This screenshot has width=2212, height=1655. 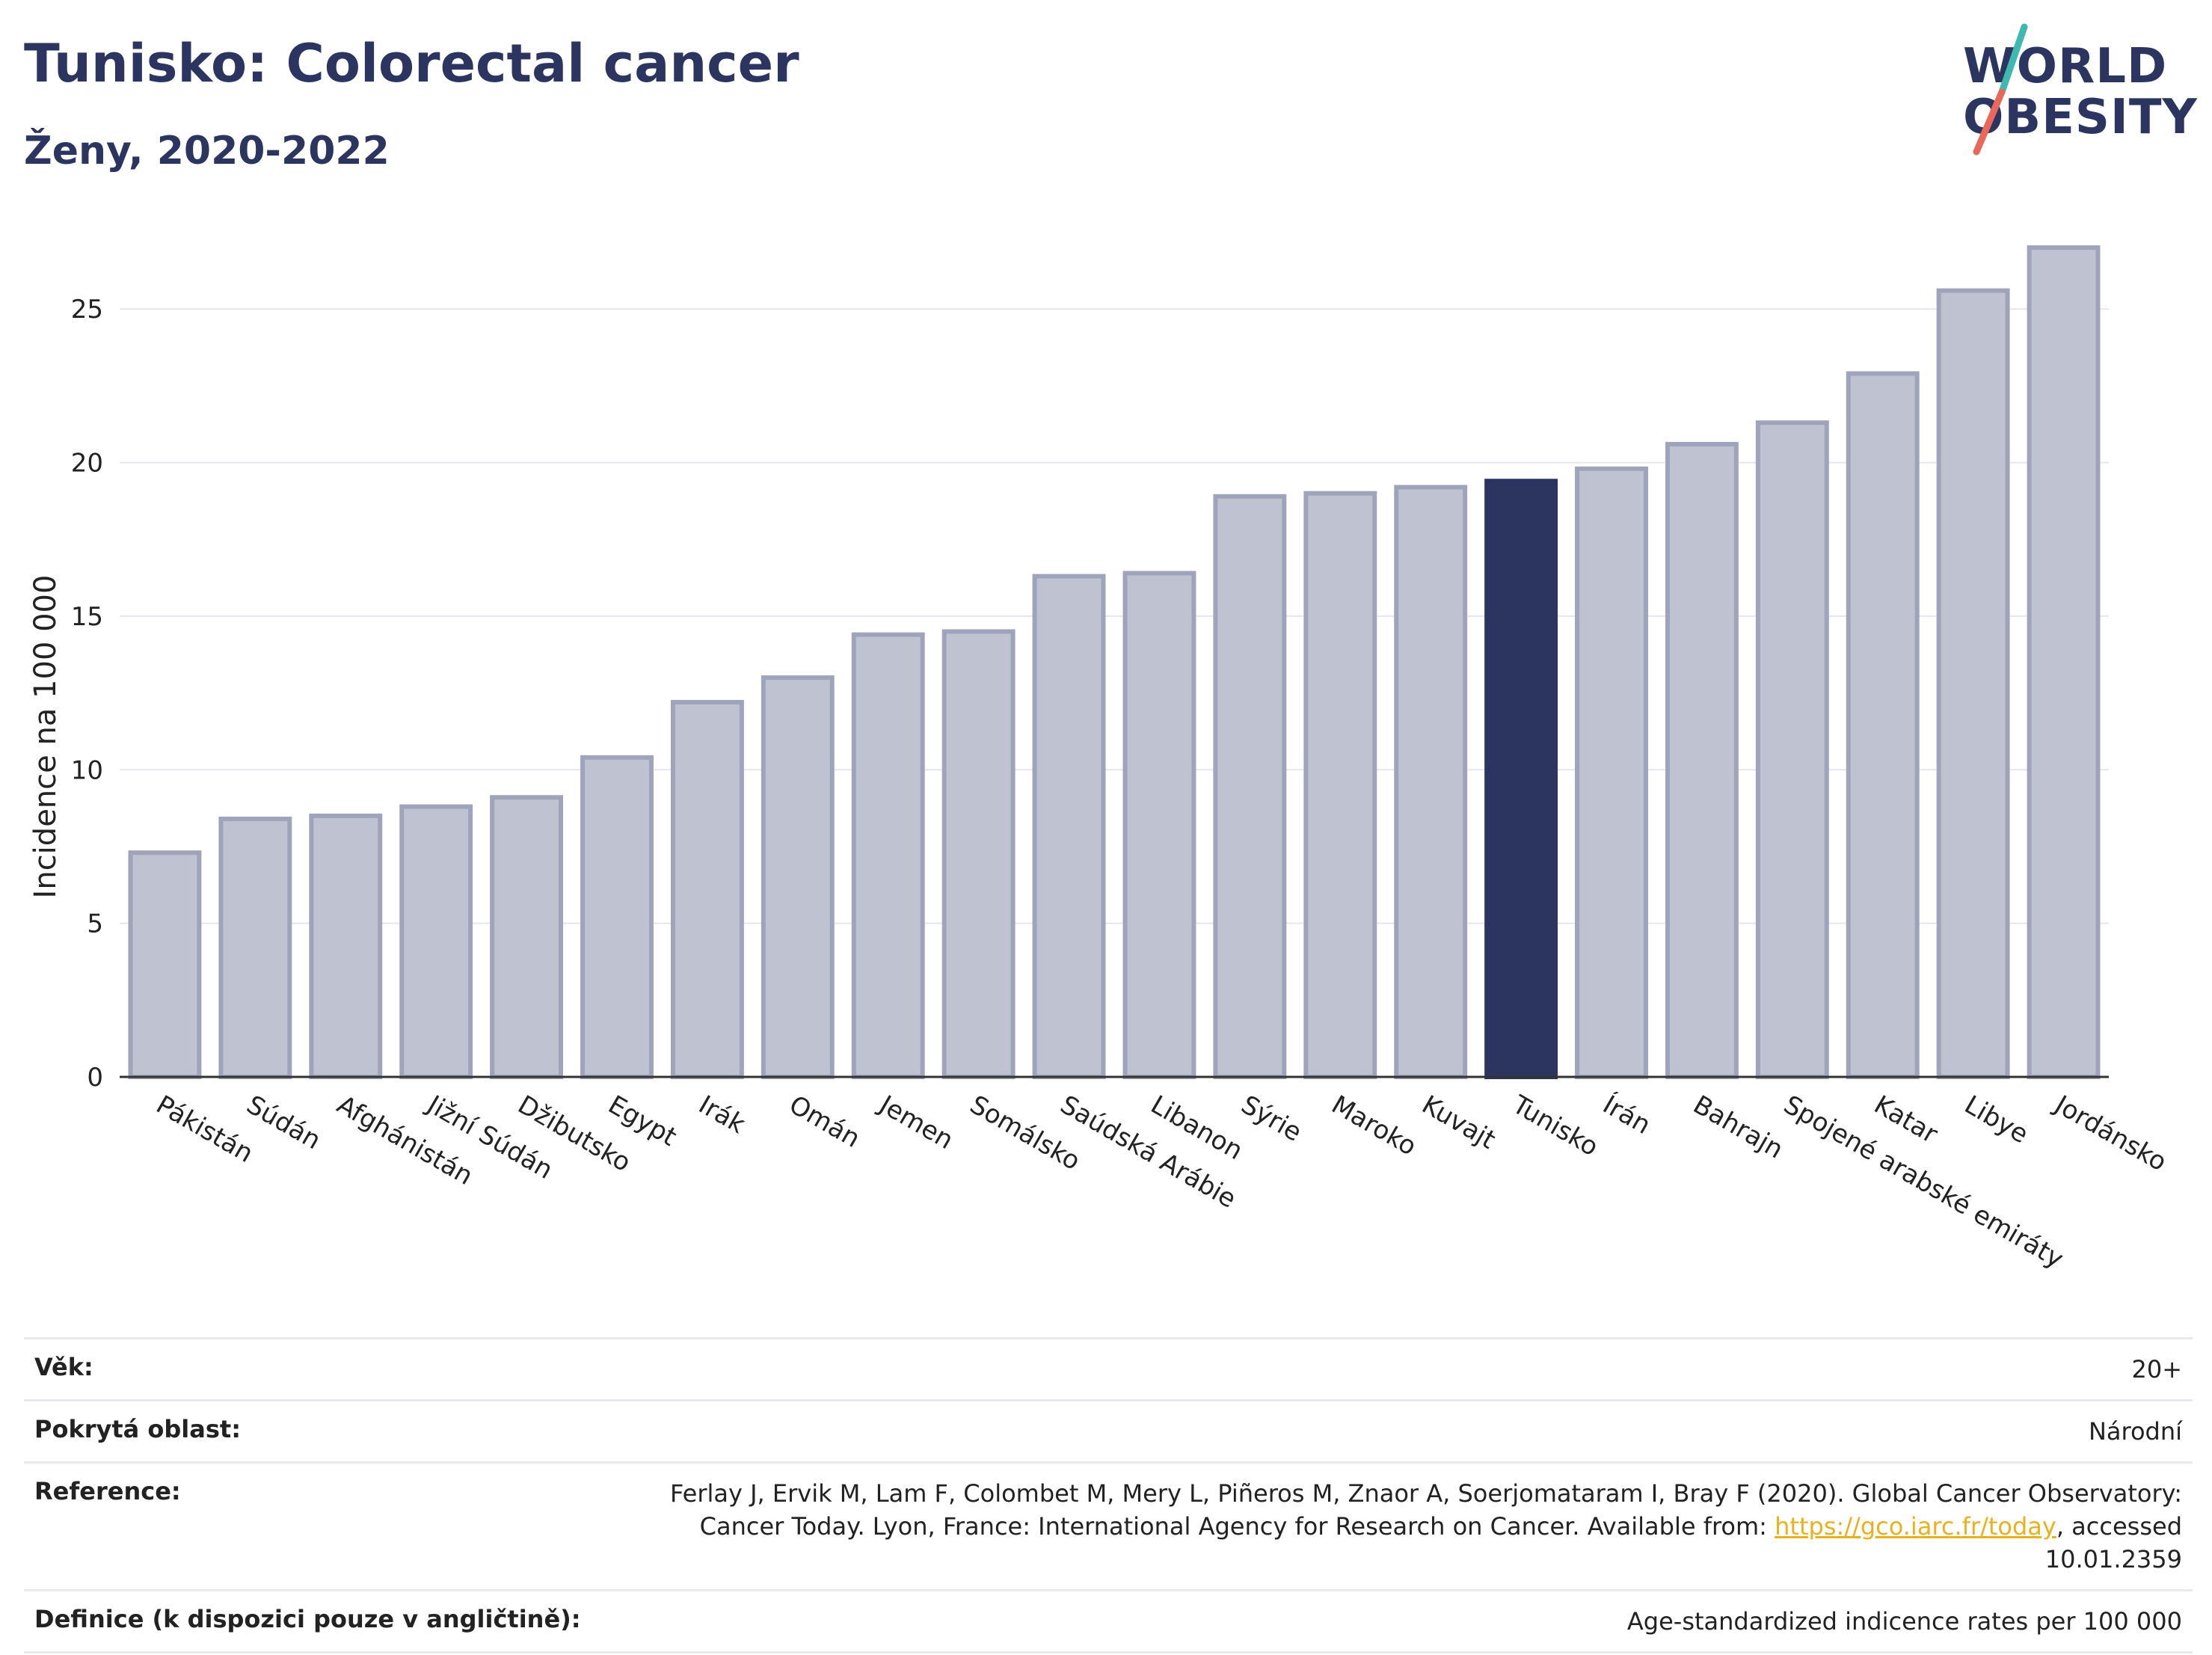 What do you see at coordinates (95, 924) in the screenshot?
I see `y-tick-label: 5` at bounding box center [95, 924].